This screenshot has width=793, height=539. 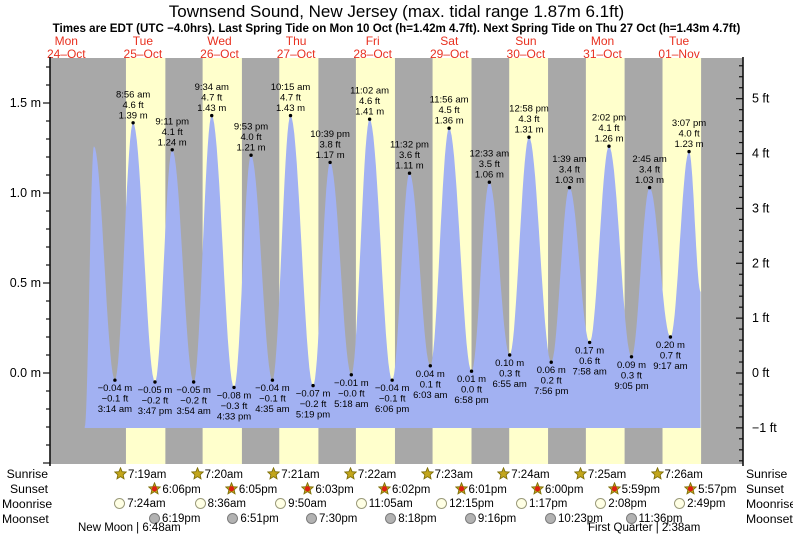 I want to click on day-date: 26–Oct, so click(x=219, y=54).